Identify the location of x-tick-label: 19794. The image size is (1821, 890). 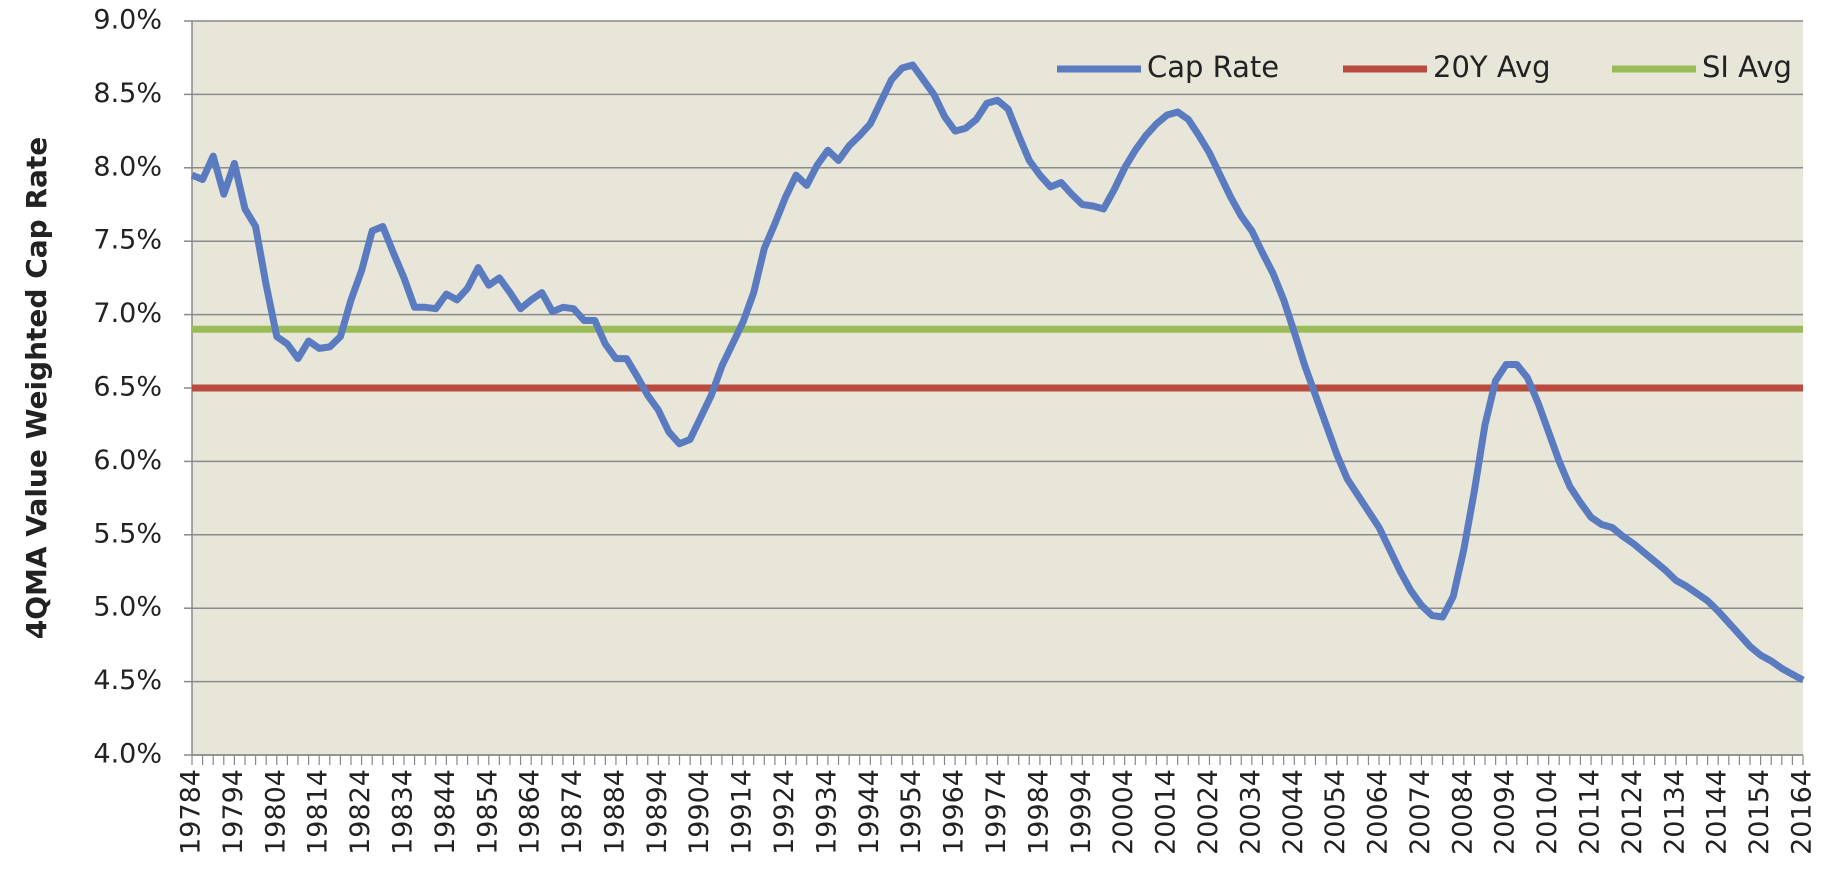
(233, 812).